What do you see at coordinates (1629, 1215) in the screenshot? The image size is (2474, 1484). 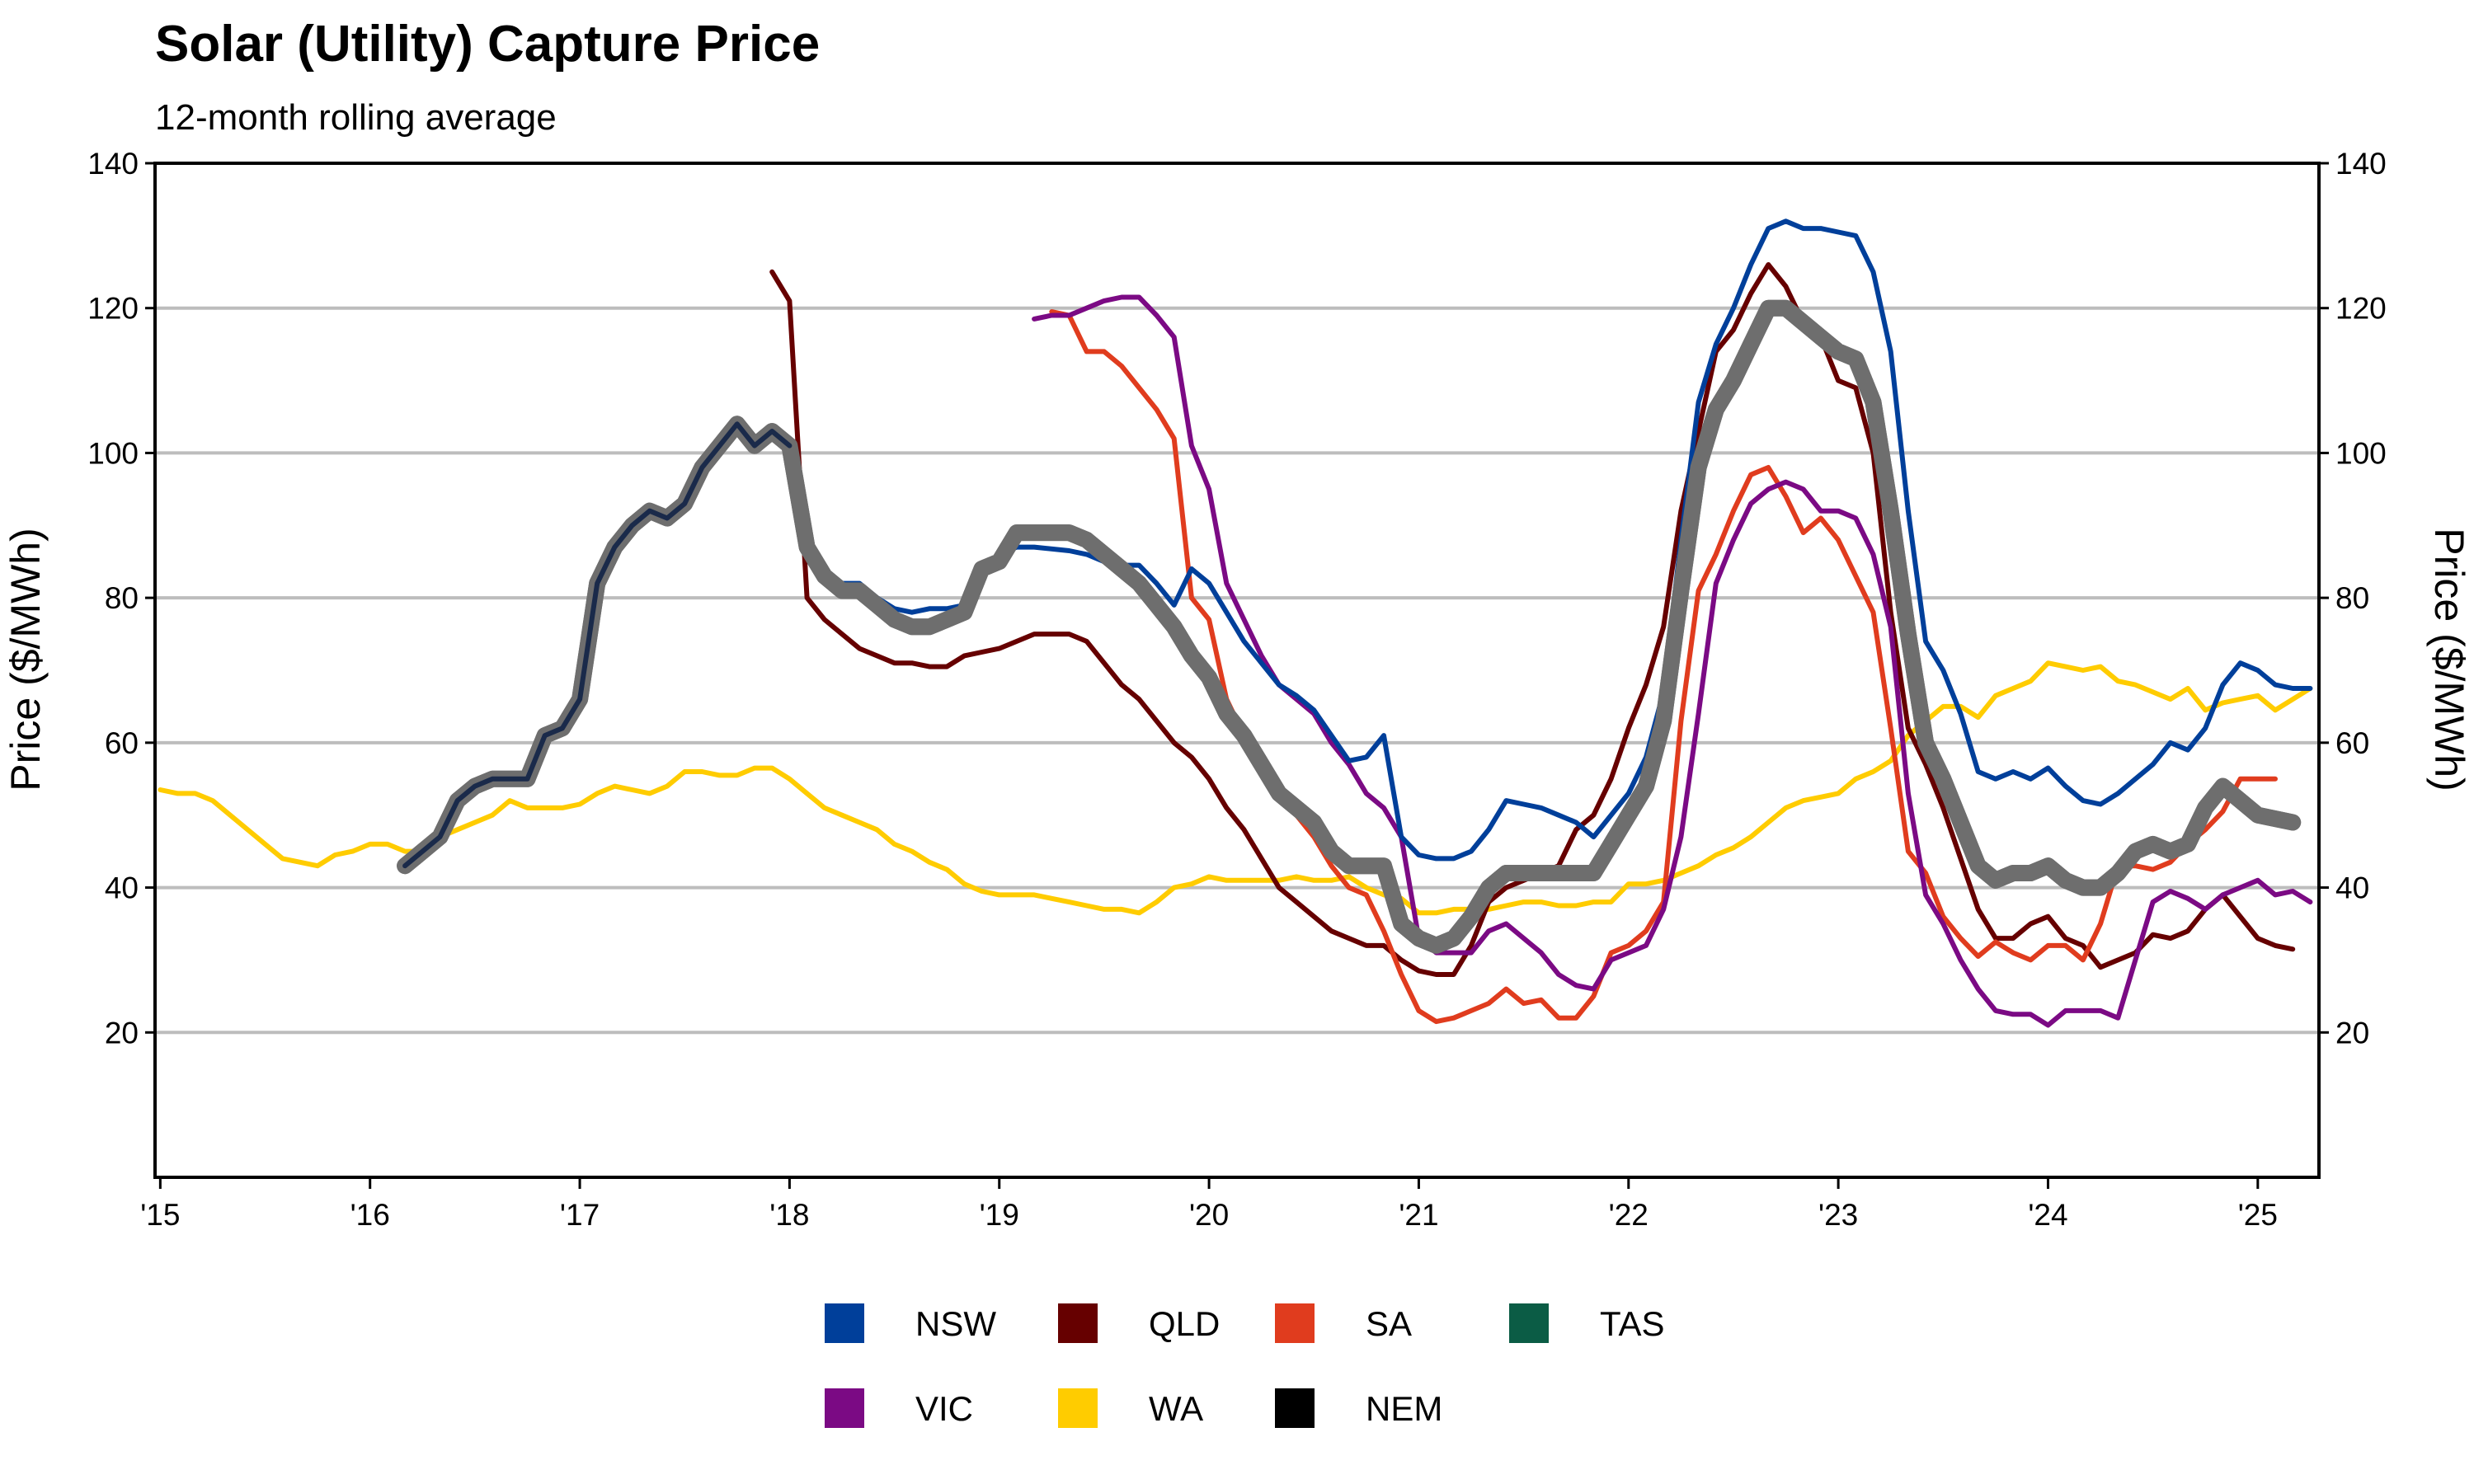 I see `x-tick-label: '22` at bounding box center [1629, 1215].